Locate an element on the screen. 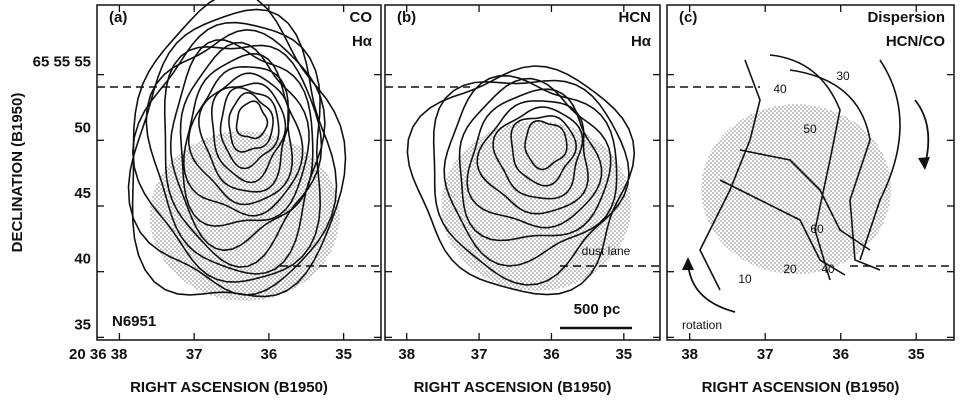 The height and width of the screenshot is (402, 961). contour-label: 10 is located at coordinates (745, 279).